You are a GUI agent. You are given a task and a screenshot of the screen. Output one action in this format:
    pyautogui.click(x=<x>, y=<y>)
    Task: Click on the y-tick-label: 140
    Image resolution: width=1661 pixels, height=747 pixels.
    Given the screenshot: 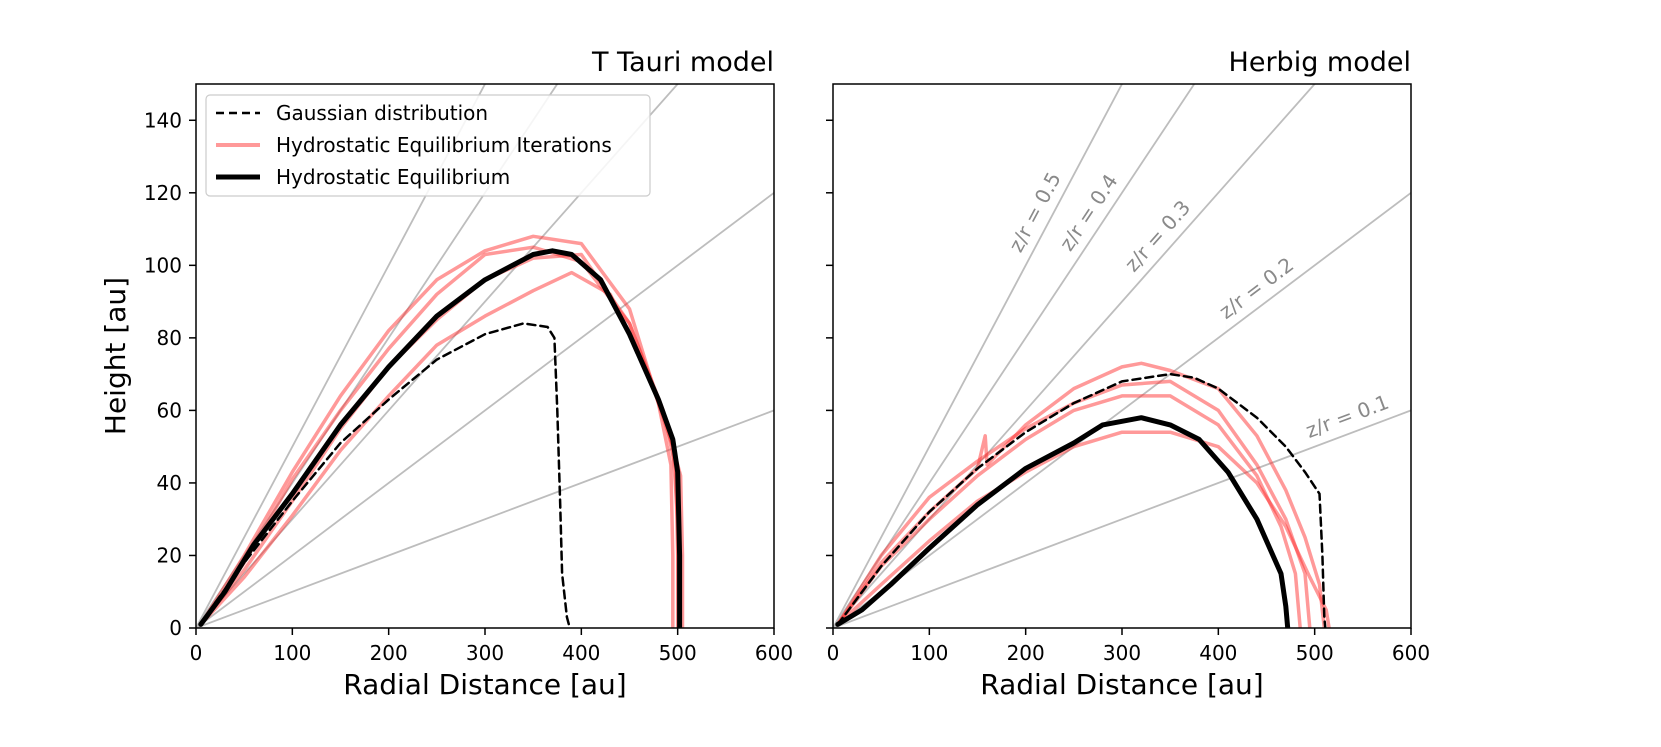 What is the action you would take?
    pyautogui.click(x=163, y=120)
    